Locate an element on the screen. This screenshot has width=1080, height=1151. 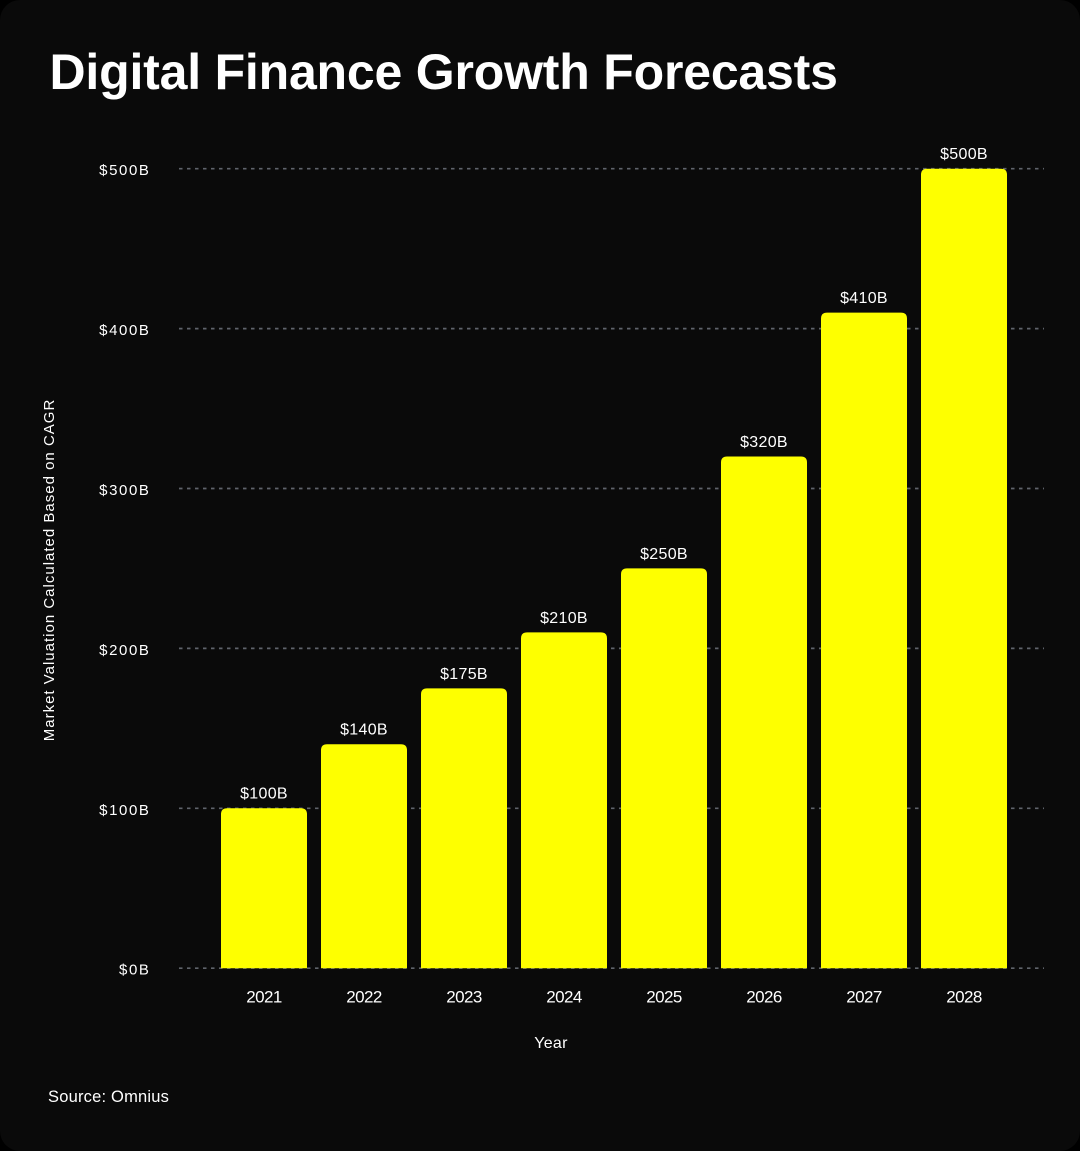
svg-text: $200B is located at coordinates (124, 650).